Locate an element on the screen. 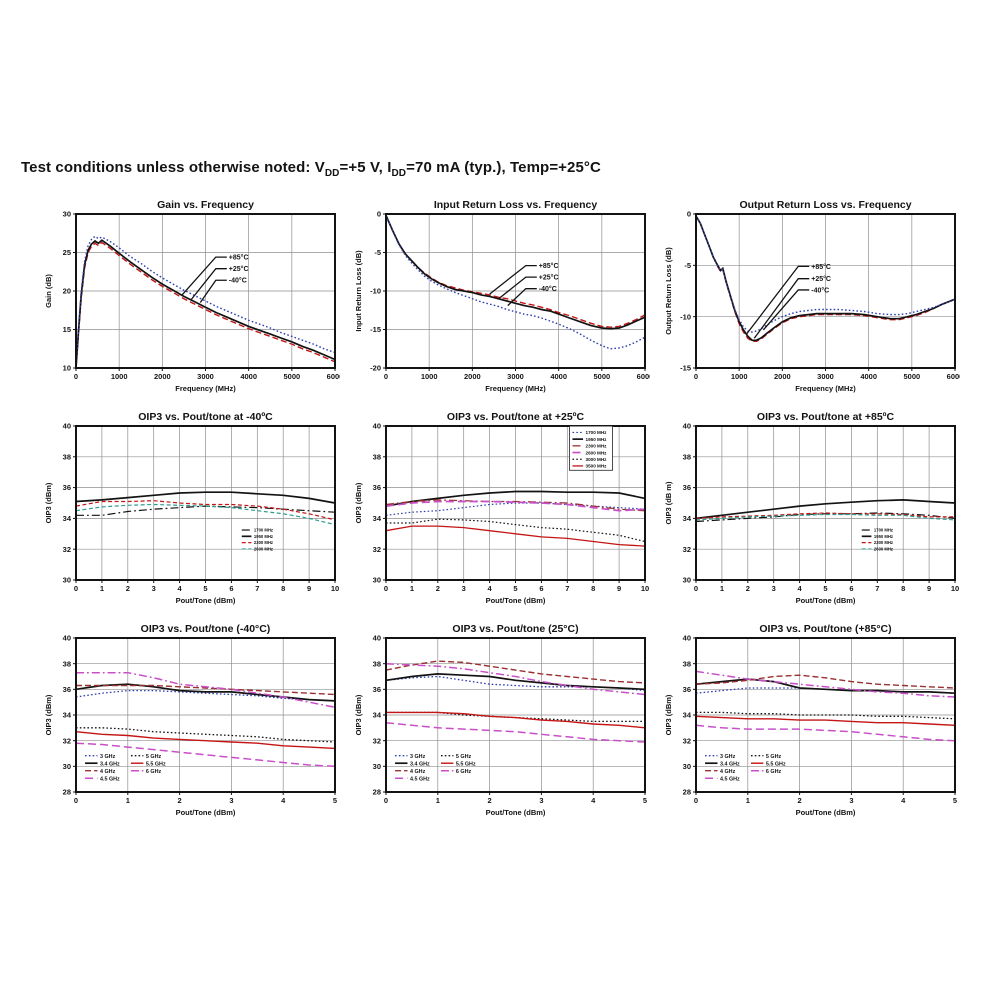 The height and width of the screenshot is (1001, 1001). chart-title: Output Return Loss vs. Frequency is located at coordinates (825, 205).